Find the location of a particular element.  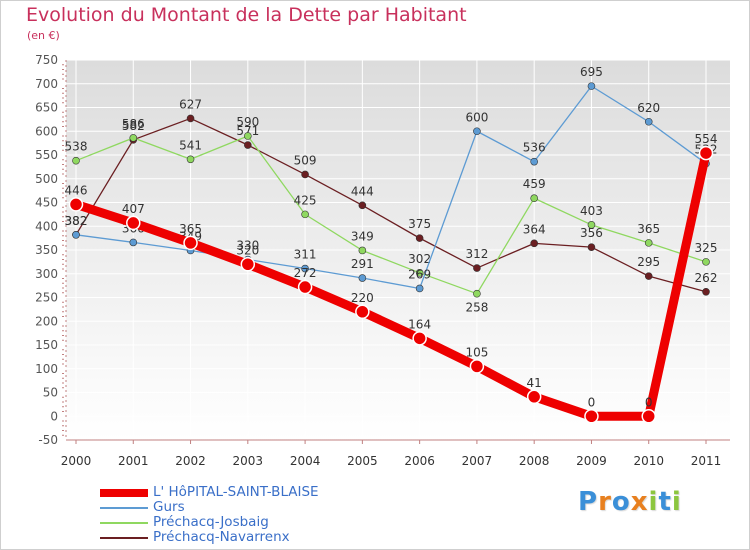

series-3-data-label: 320 is located at coordinates (247, 250).